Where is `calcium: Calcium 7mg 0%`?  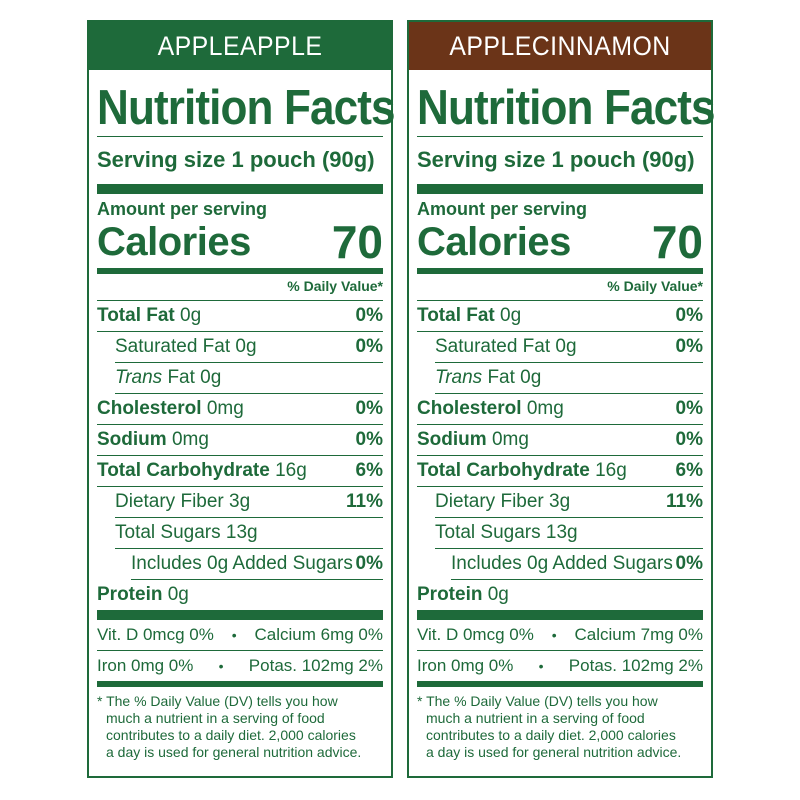
calcium: Calcium 7mg 0% is located at coordinates (639, 634).